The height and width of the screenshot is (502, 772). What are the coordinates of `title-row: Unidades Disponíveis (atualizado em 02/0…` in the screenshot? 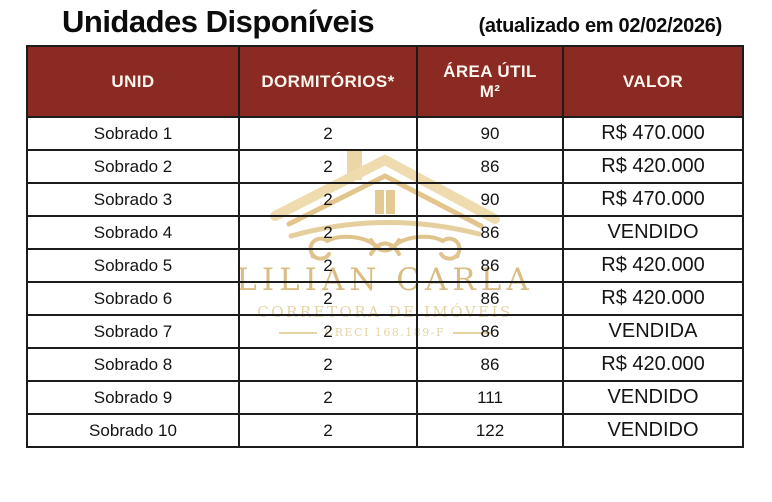 It's located at (392, 22).